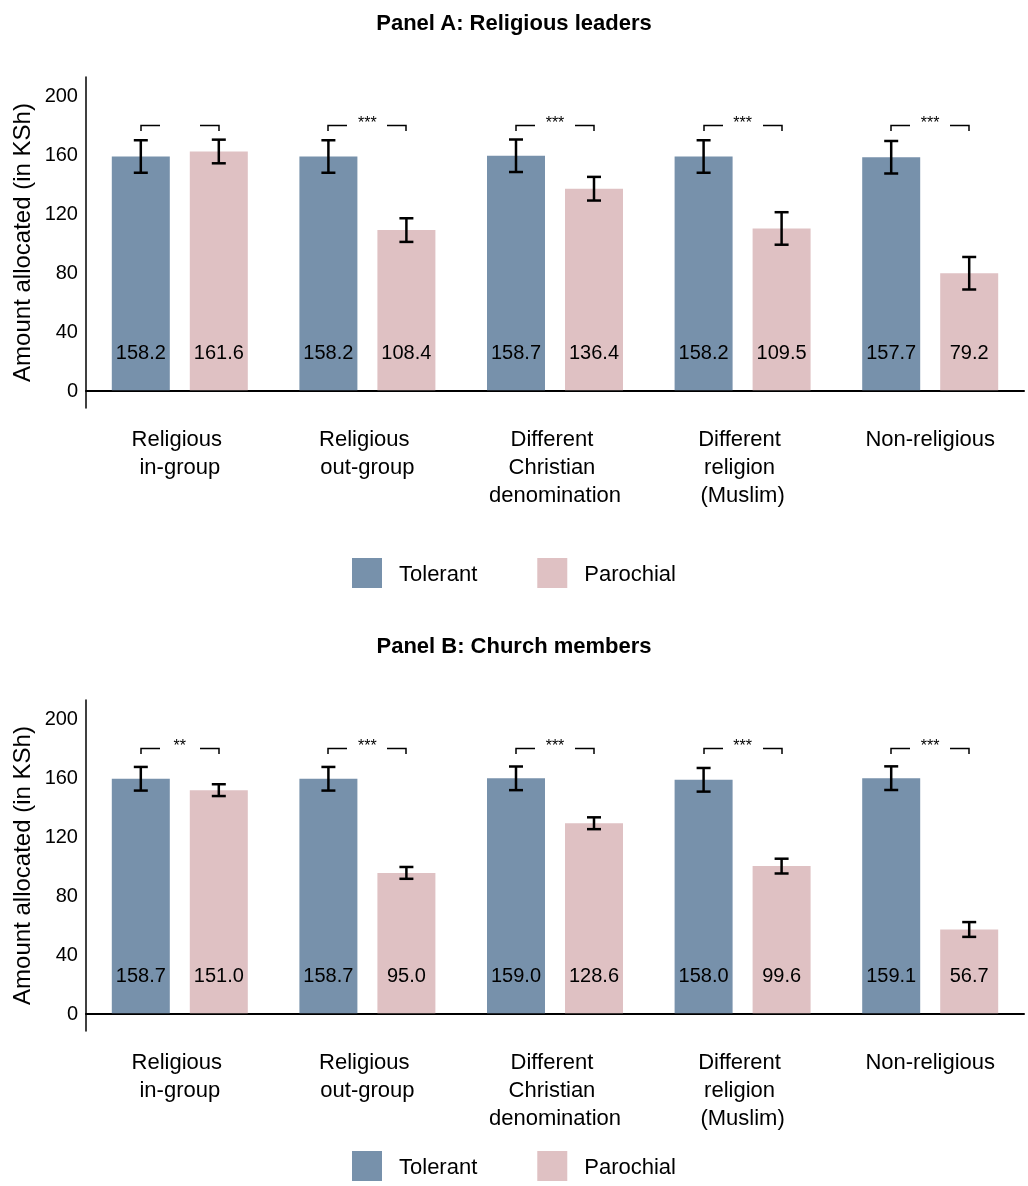 The width and height of the screenshot is (1028, 1186). What do you see at coordinates (514, 22) in the screenshot?
I see `chart-title: Panel A: Religious leaders` at bounding box center [514, 22].